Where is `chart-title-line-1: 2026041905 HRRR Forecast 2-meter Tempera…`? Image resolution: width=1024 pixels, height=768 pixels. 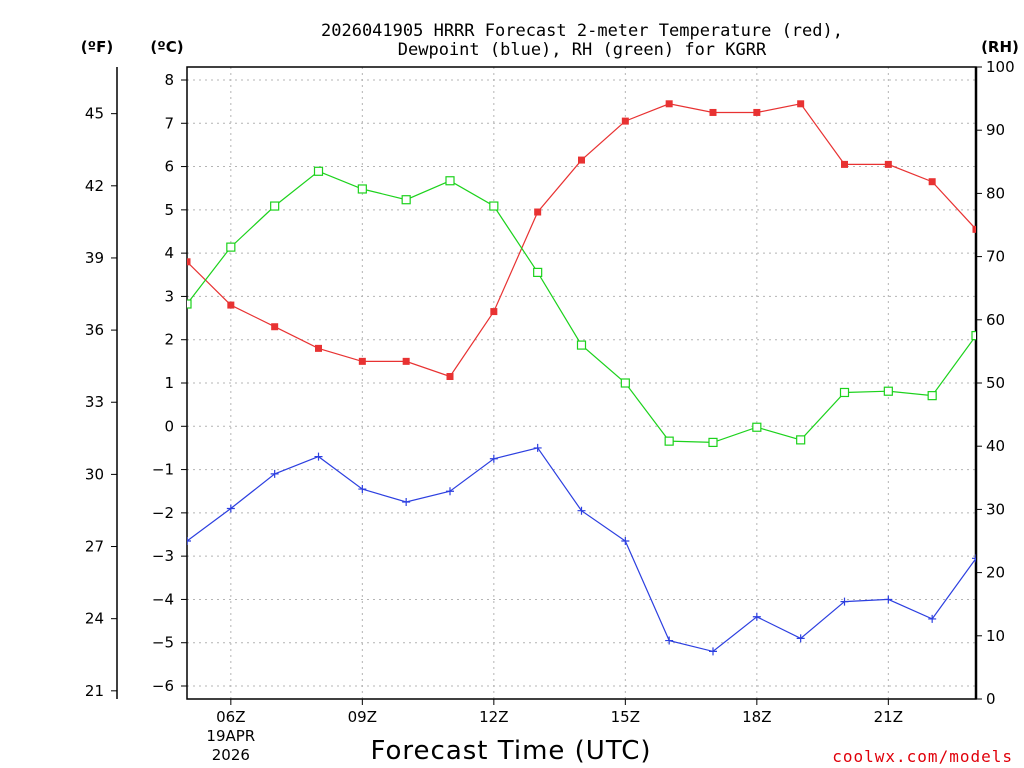
chart-title-line-1: 2026041905 HRRR Forecast 2-meter Tempera… is located at coordinates (582, 31).